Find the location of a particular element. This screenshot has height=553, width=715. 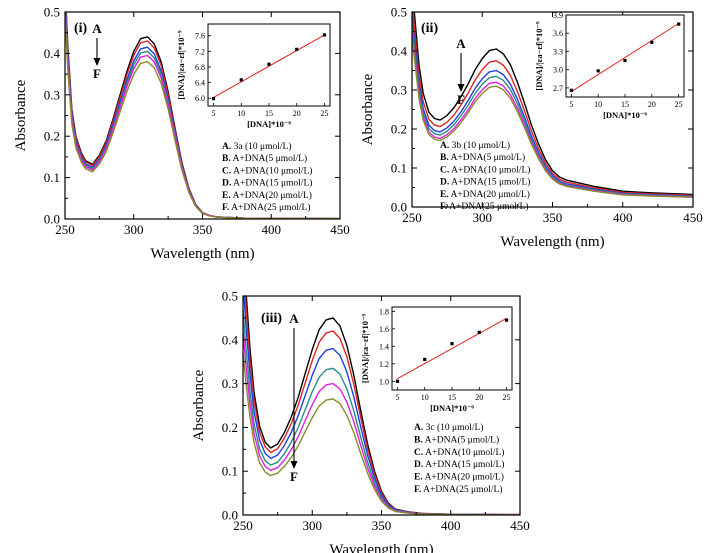

legend-entry-text: 3c (10 μmol/L) is located at coordinates (453, 427).